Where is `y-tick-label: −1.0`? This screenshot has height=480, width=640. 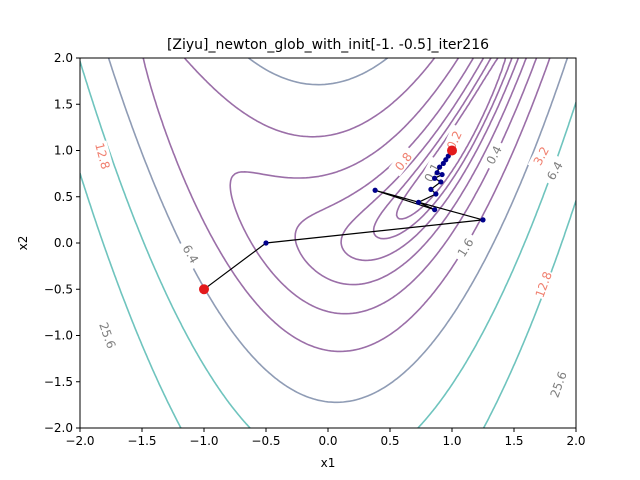 y-tick-label: −1.0 is located at coordinates (58, 336).